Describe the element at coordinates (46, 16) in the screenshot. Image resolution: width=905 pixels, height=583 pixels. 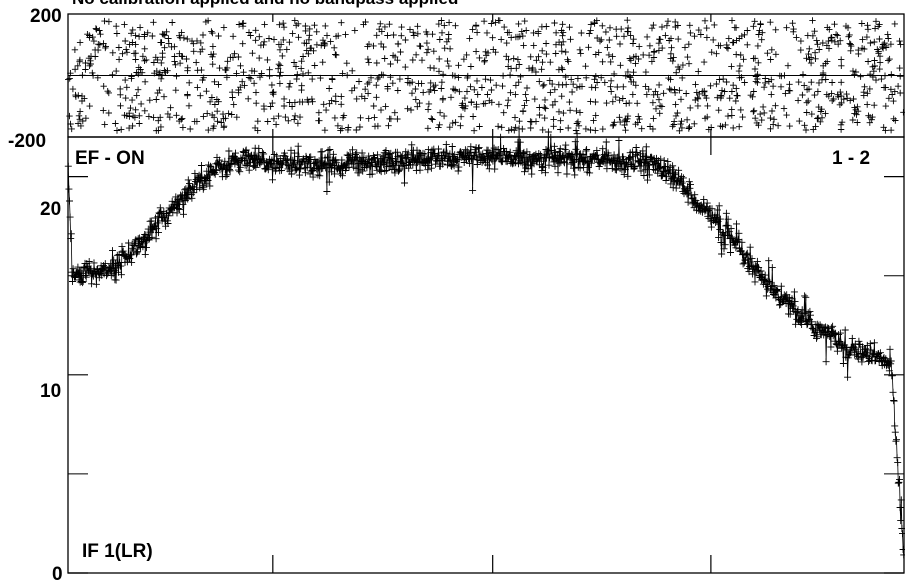
I see `phase-y-tick-top: 200` at that location.